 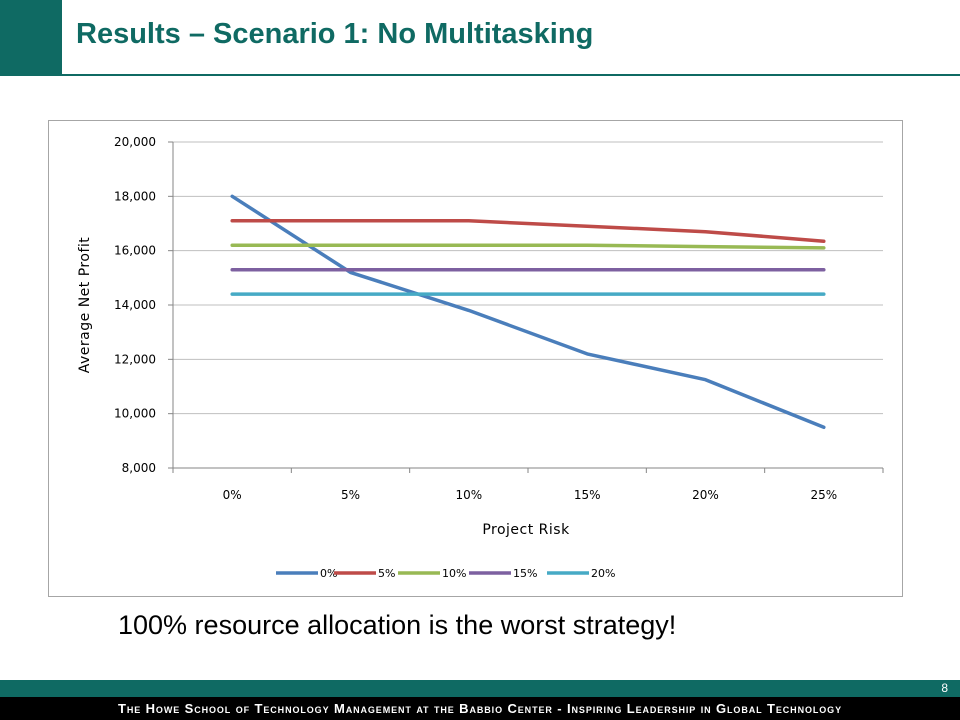 I want to click on x-tick-label: 5%, so click(x=350, y=495).